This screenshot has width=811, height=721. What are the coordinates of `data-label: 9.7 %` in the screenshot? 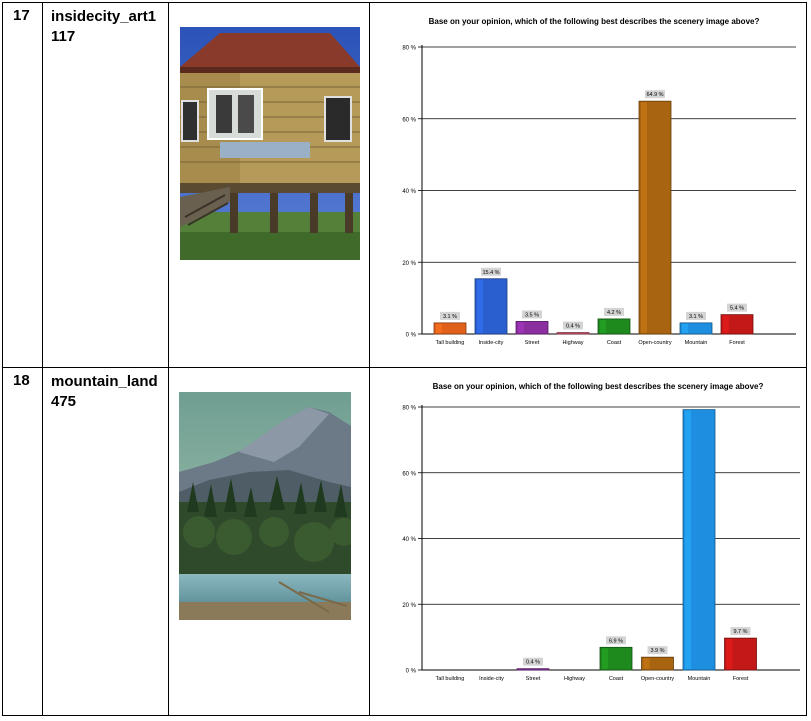 It's located at (740, 632).